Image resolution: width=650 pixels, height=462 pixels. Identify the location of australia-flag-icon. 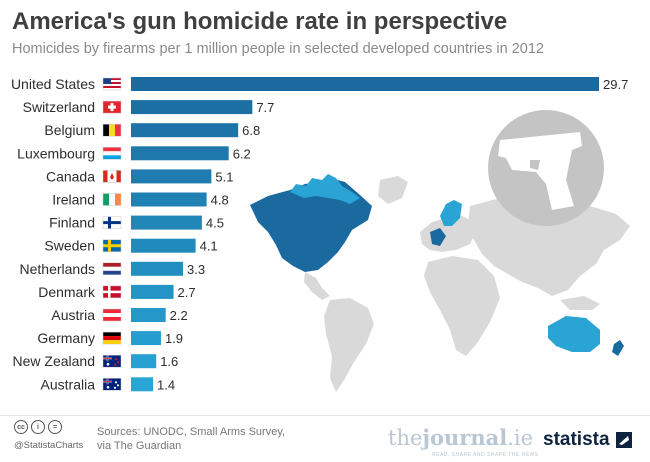
(112, 384).